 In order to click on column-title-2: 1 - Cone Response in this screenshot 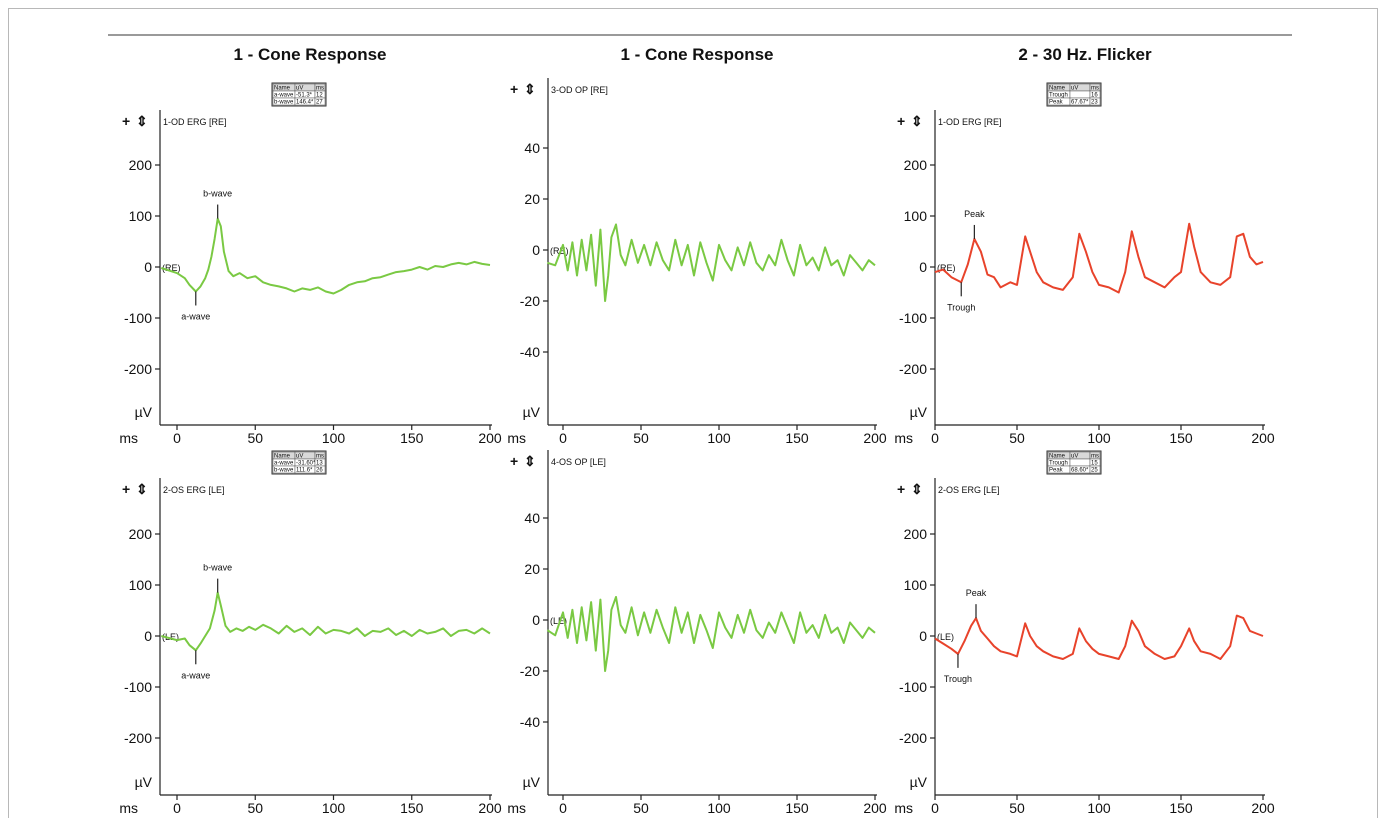, I will do `click(696, 54)`.